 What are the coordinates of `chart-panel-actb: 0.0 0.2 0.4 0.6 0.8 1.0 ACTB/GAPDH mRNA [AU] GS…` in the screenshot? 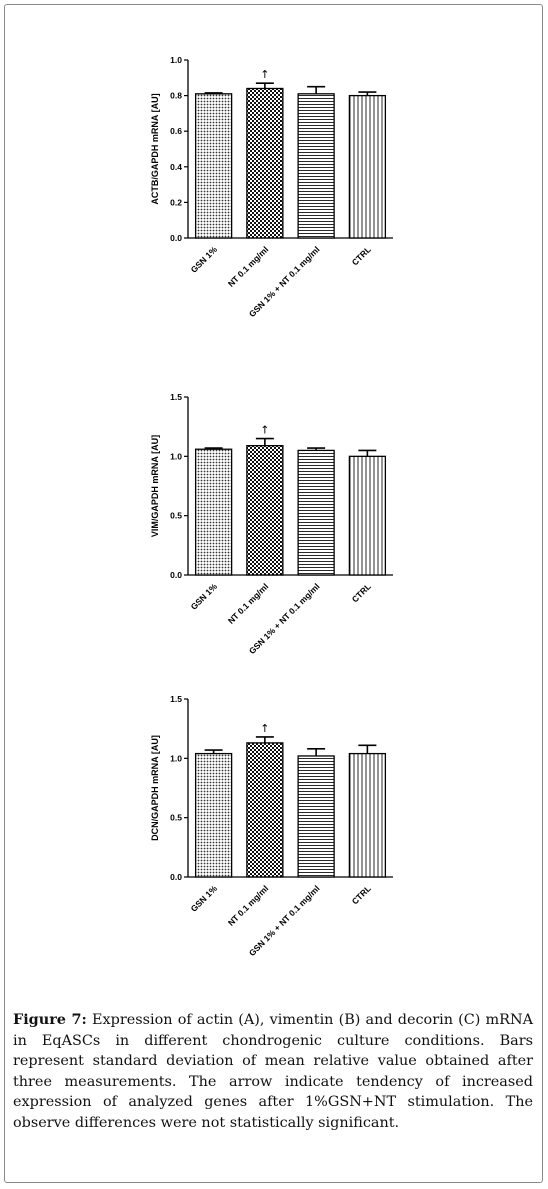 It's located at (270, 179).